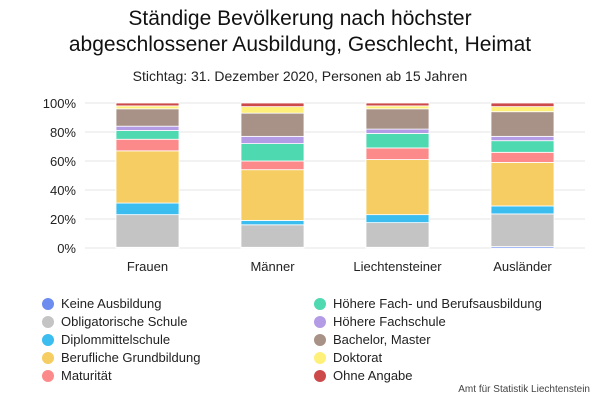  I want to click on y-tick-label: 80%, so click(63, 132).